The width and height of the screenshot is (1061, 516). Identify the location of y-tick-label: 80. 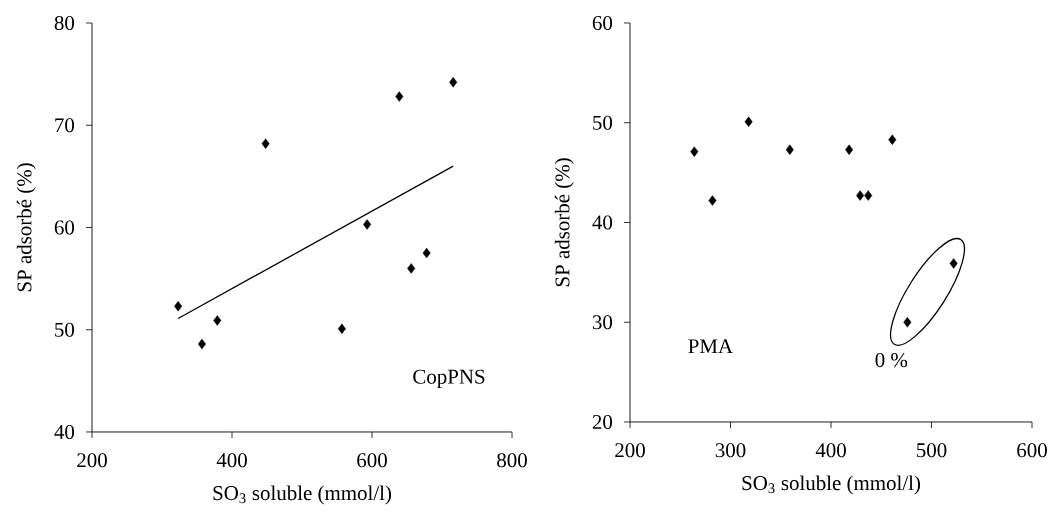
(64, 23).